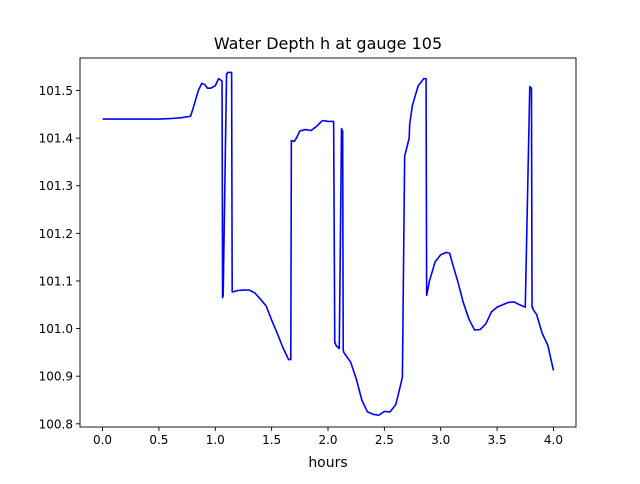 Image resolution: width=640 pixels, height=484 pixels. I want to click on x-tick-label: 0.5, so click(158, 440).